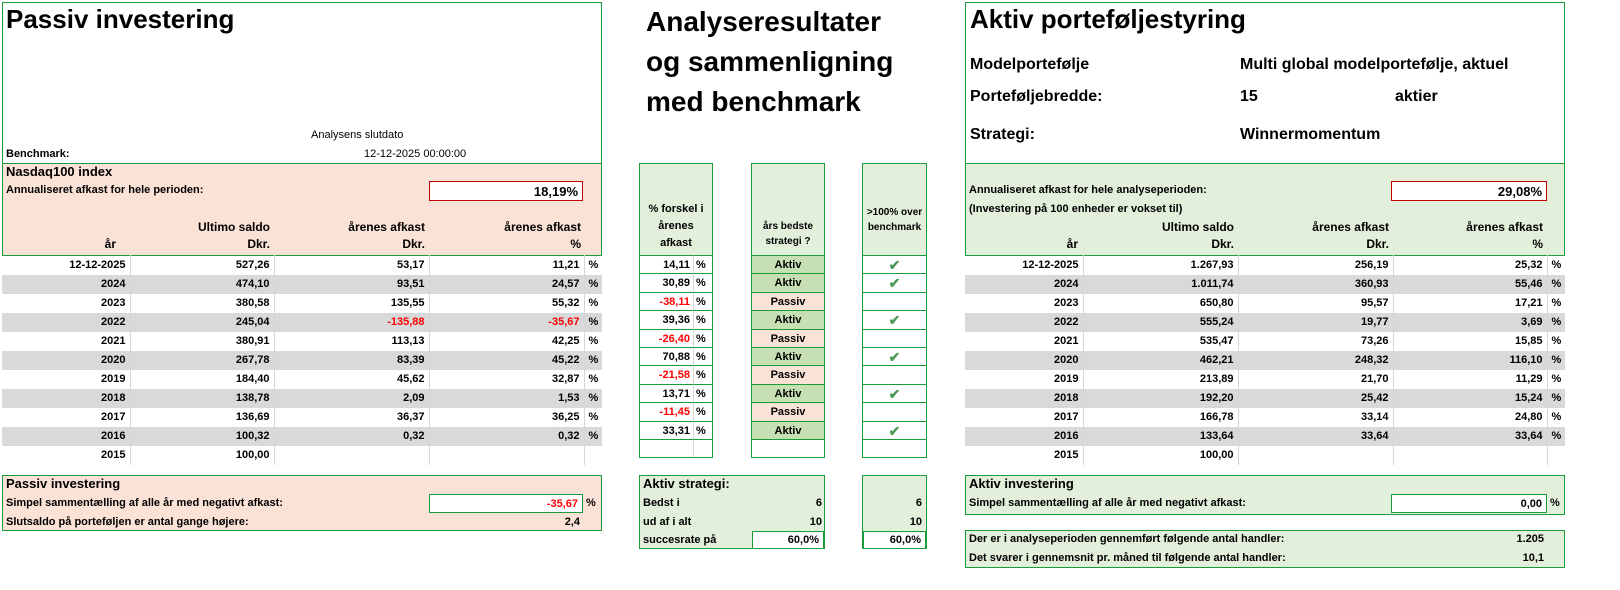 This screenshot has width=1620, height=590. What do you see at coordinates (1002, 134) in the screenshot?
I see `strategi-label: Strategi:` at bounding box center [1002, 134].